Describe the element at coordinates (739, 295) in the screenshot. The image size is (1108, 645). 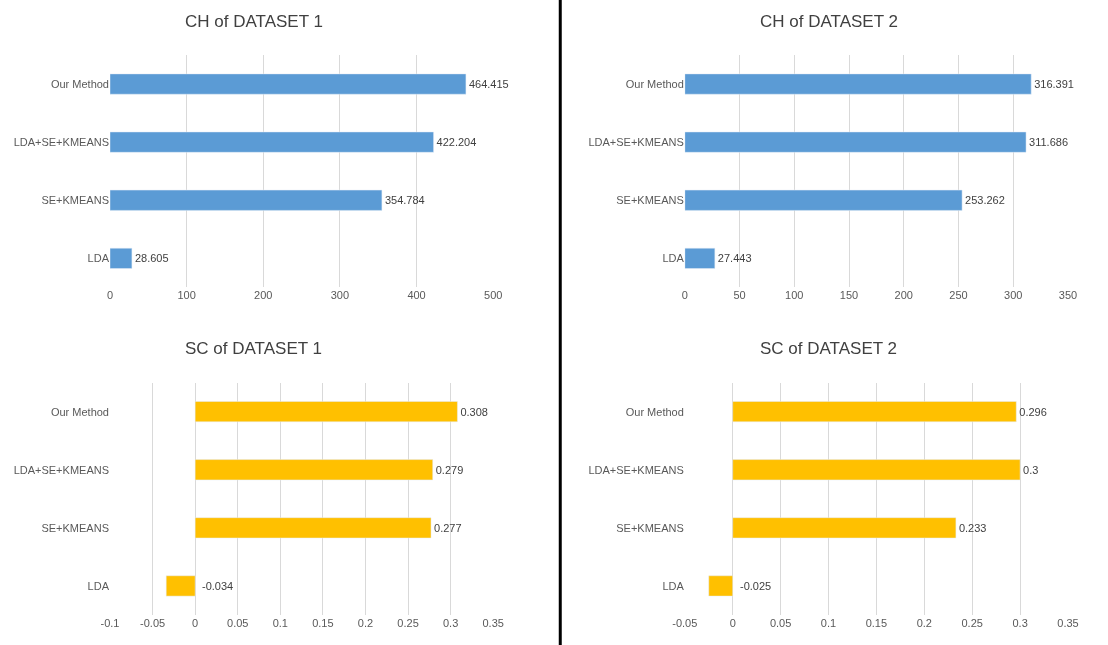
I see `x-tick-label: 50` at that location.